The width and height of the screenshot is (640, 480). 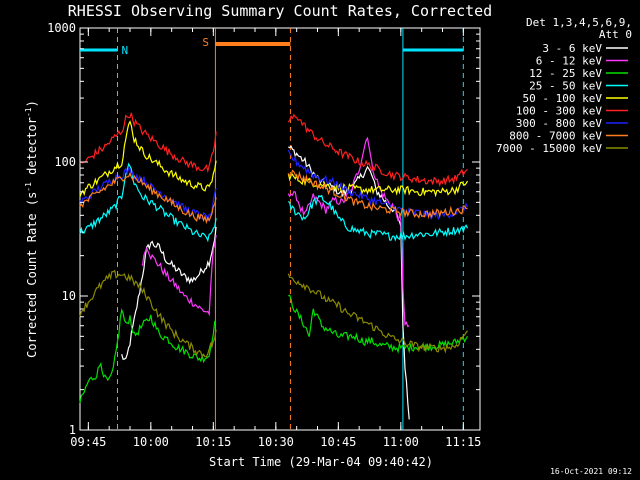 I want to click on legend-header-line1: Det 1,3,4,5,6,9,, so click(x=579, y=22).